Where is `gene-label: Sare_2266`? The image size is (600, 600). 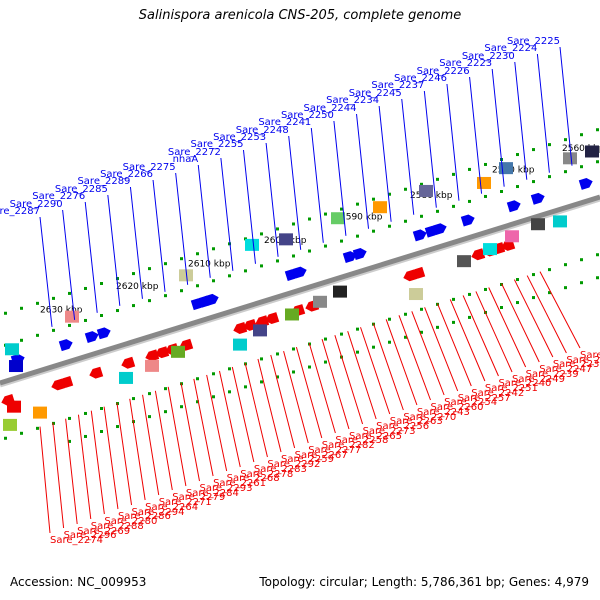
gene-label: Sare_2266 is located at coordinates (126, 174).